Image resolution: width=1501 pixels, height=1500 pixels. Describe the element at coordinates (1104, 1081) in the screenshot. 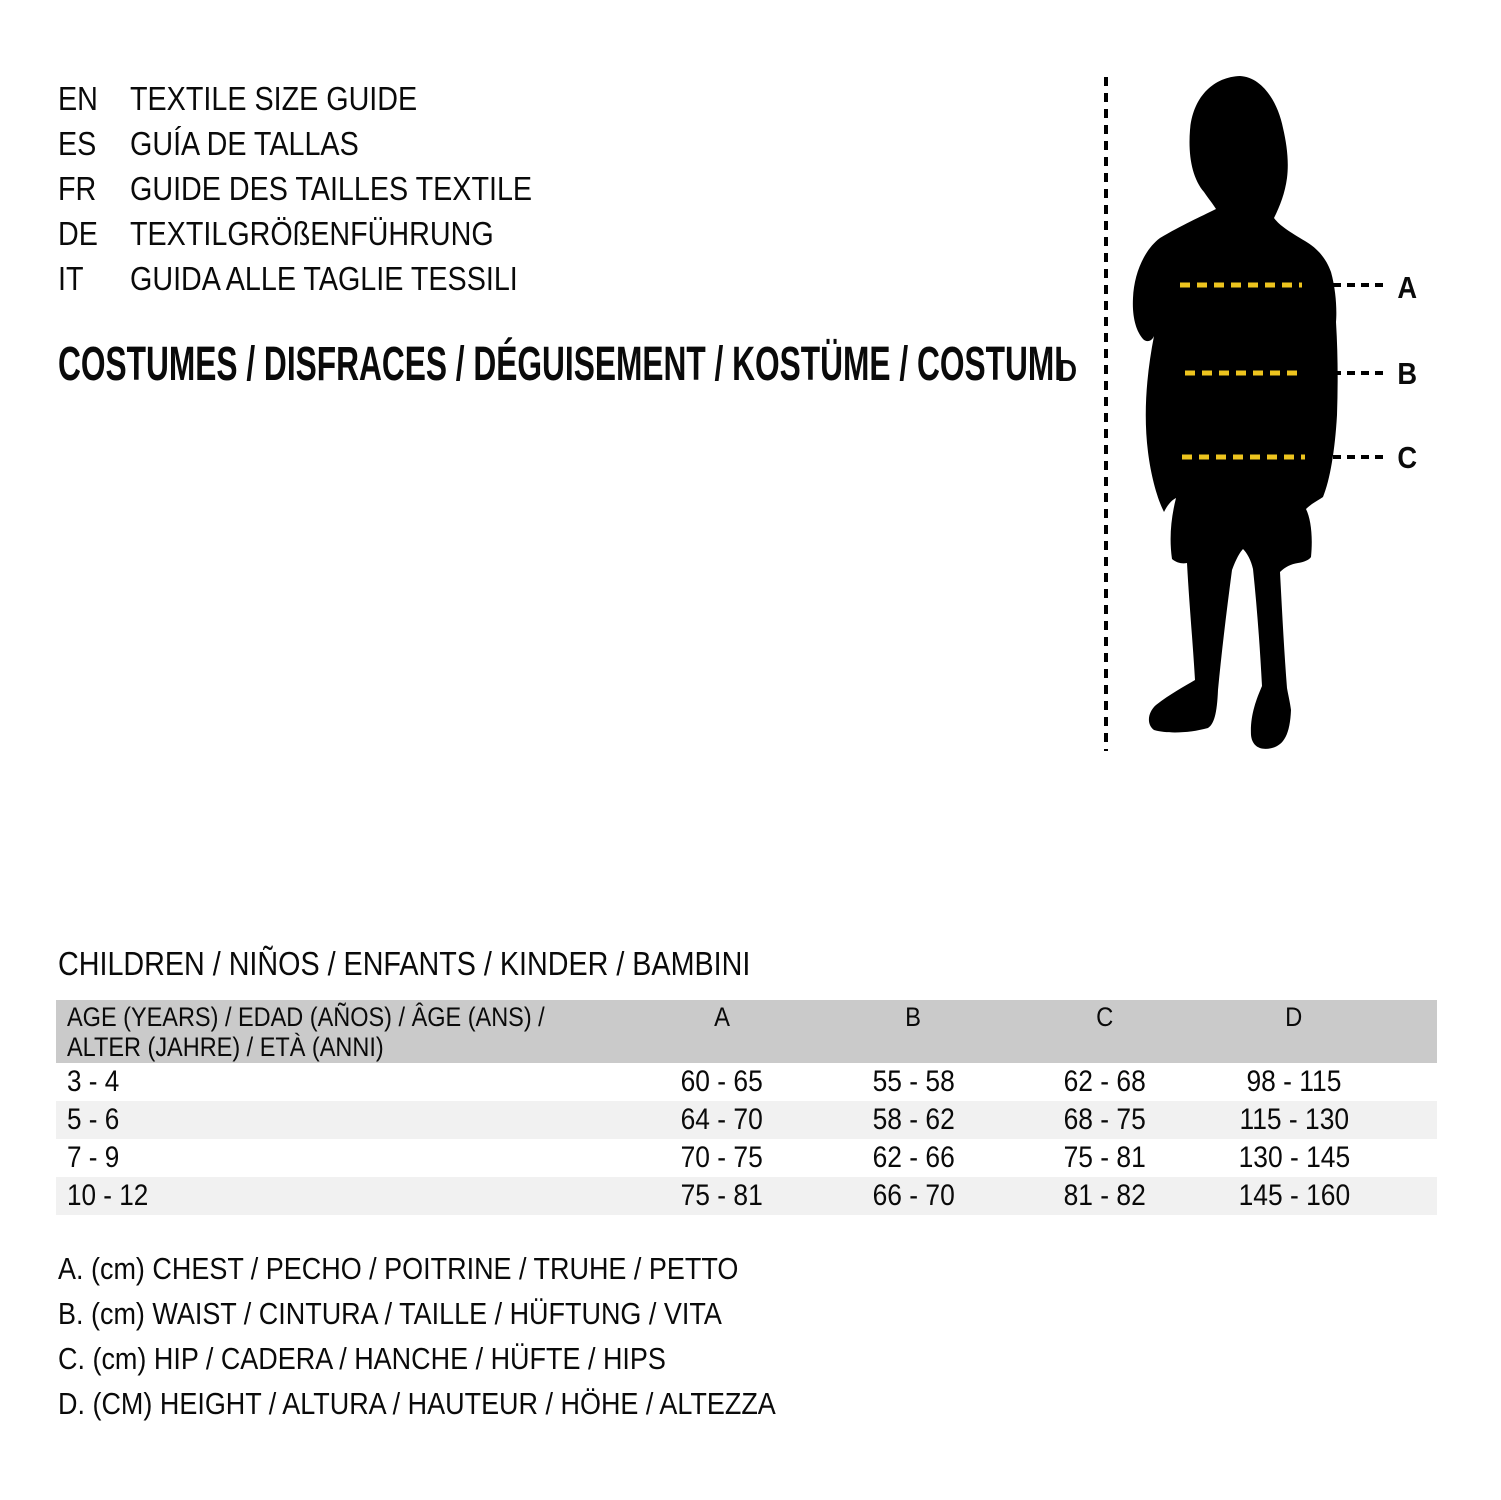

I see `hip-cell: 62 - 68` at that location.